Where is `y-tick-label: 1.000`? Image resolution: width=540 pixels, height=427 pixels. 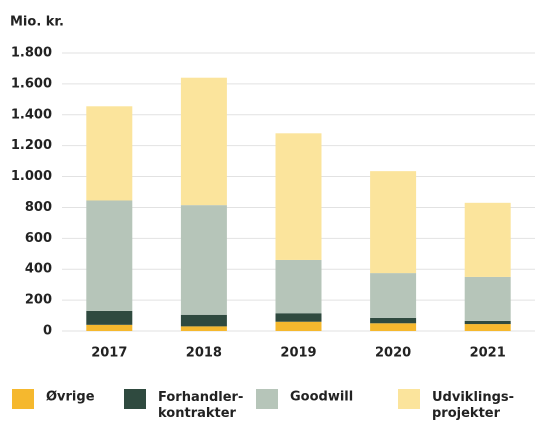 y-tick-label: 1.000 is located at coordinates (31, 176).